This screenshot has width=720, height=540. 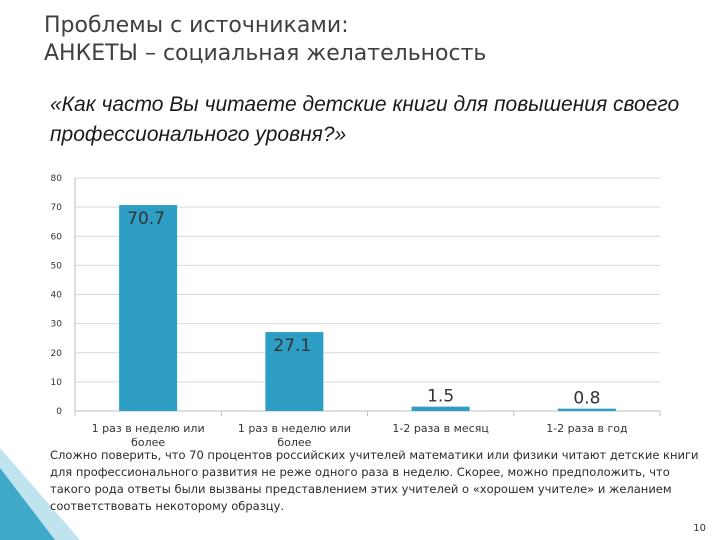 What do you see at coordinates (57, 179) in the screenshot?
I see `y-tick-label: 80` at bounding box center [57, 179].